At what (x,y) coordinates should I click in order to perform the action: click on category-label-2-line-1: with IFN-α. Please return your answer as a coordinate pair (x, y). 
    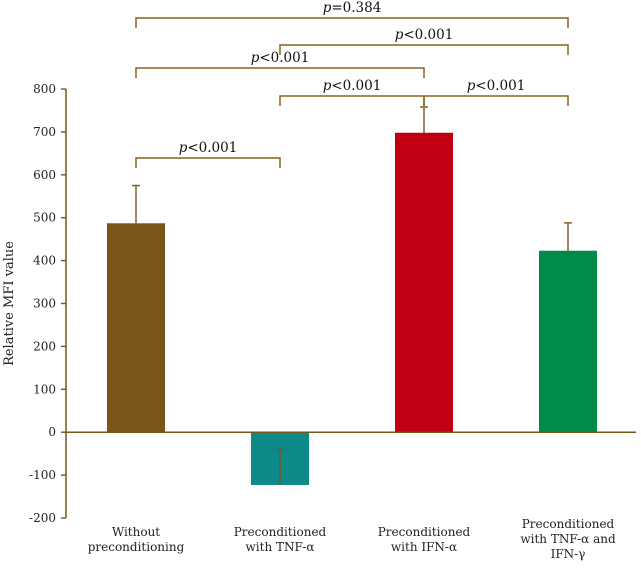
    Looking at the image, I should click on (424, 547).